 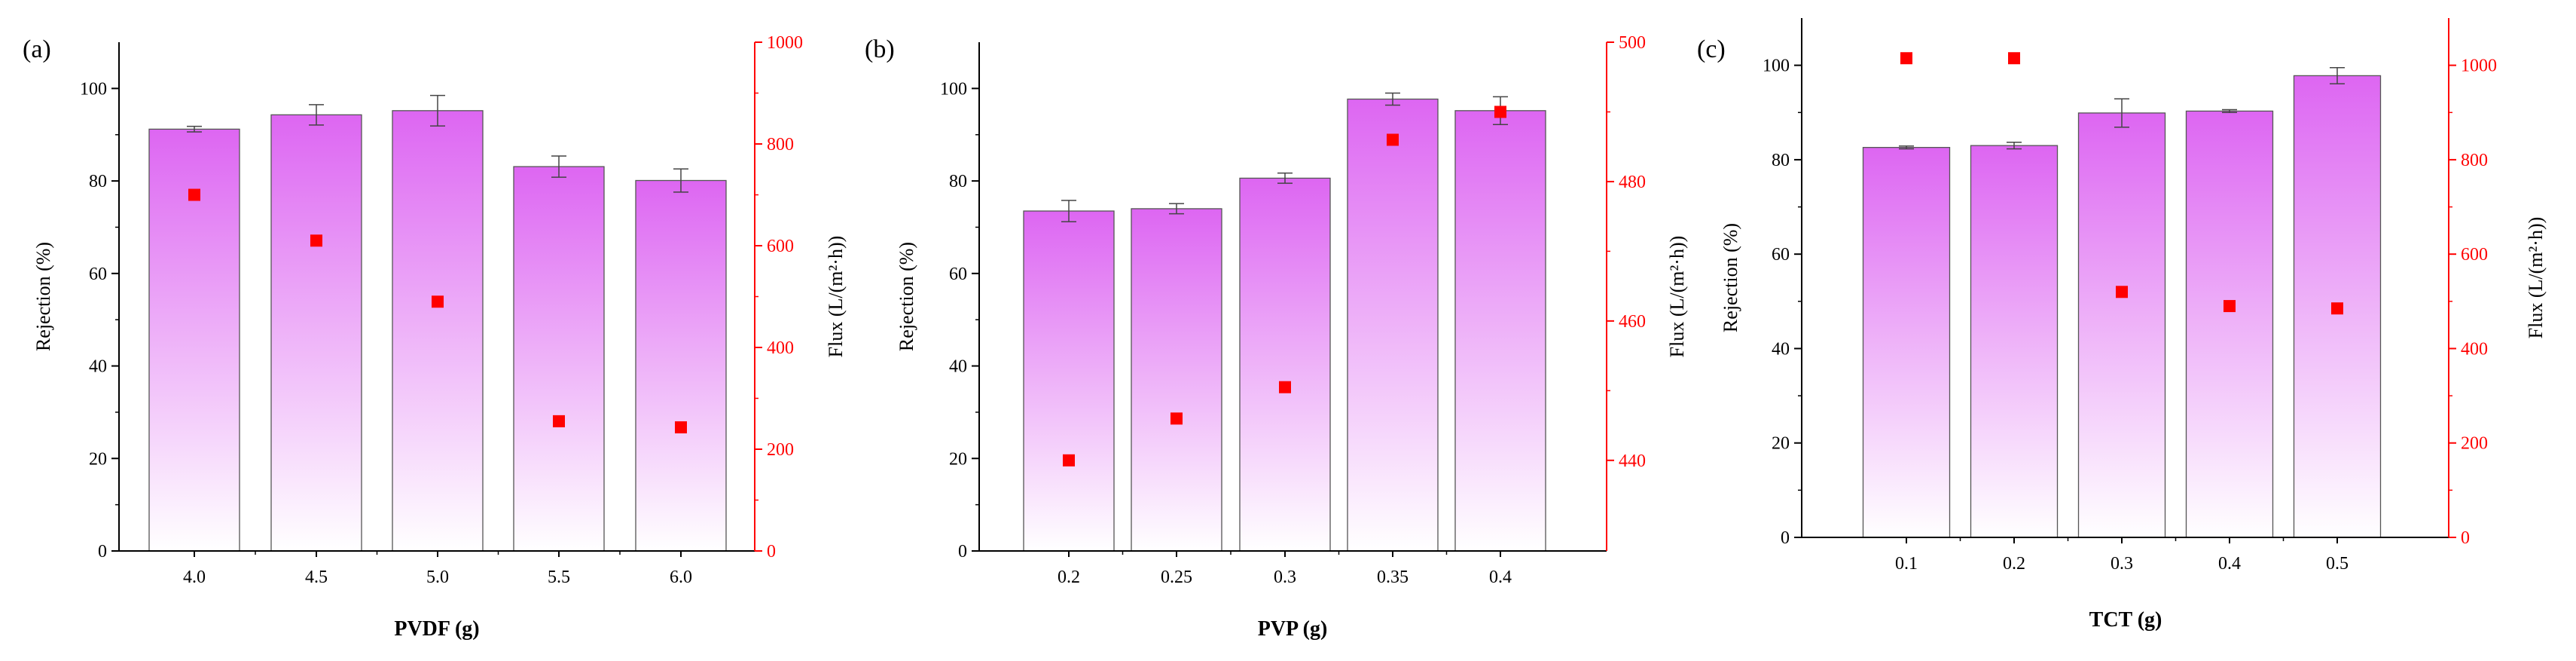 I want to click on x-tick-label: 6.0, so click(x=681, y=577).